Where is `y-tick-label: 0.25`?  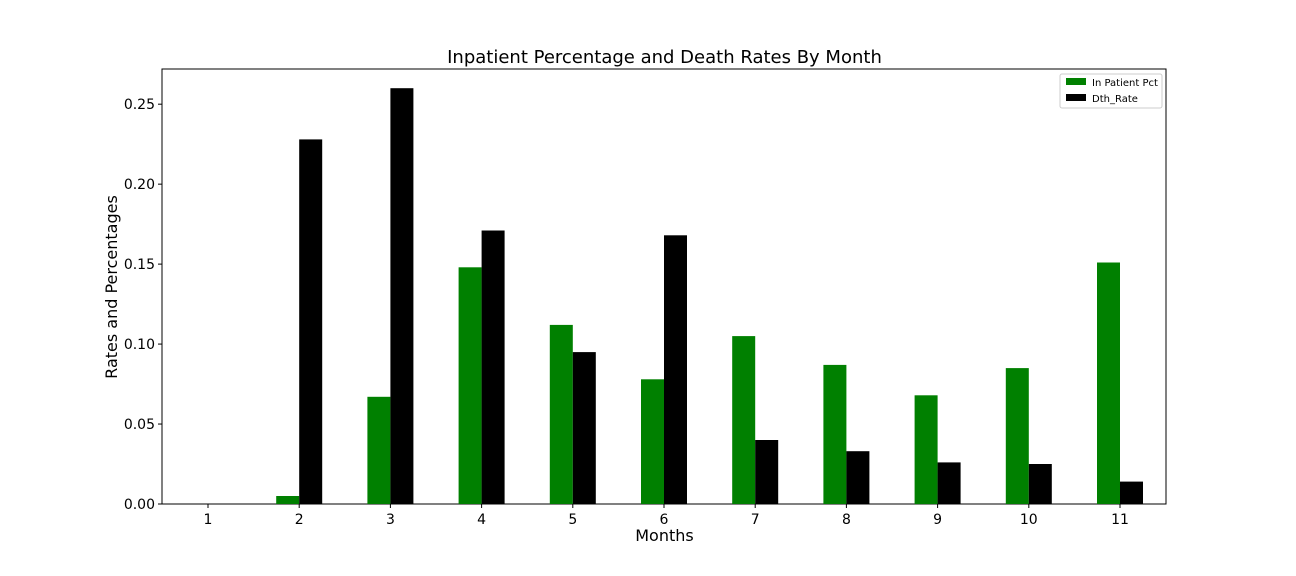 y-tick-label: 0.25 is located at coordinates (139, 105).